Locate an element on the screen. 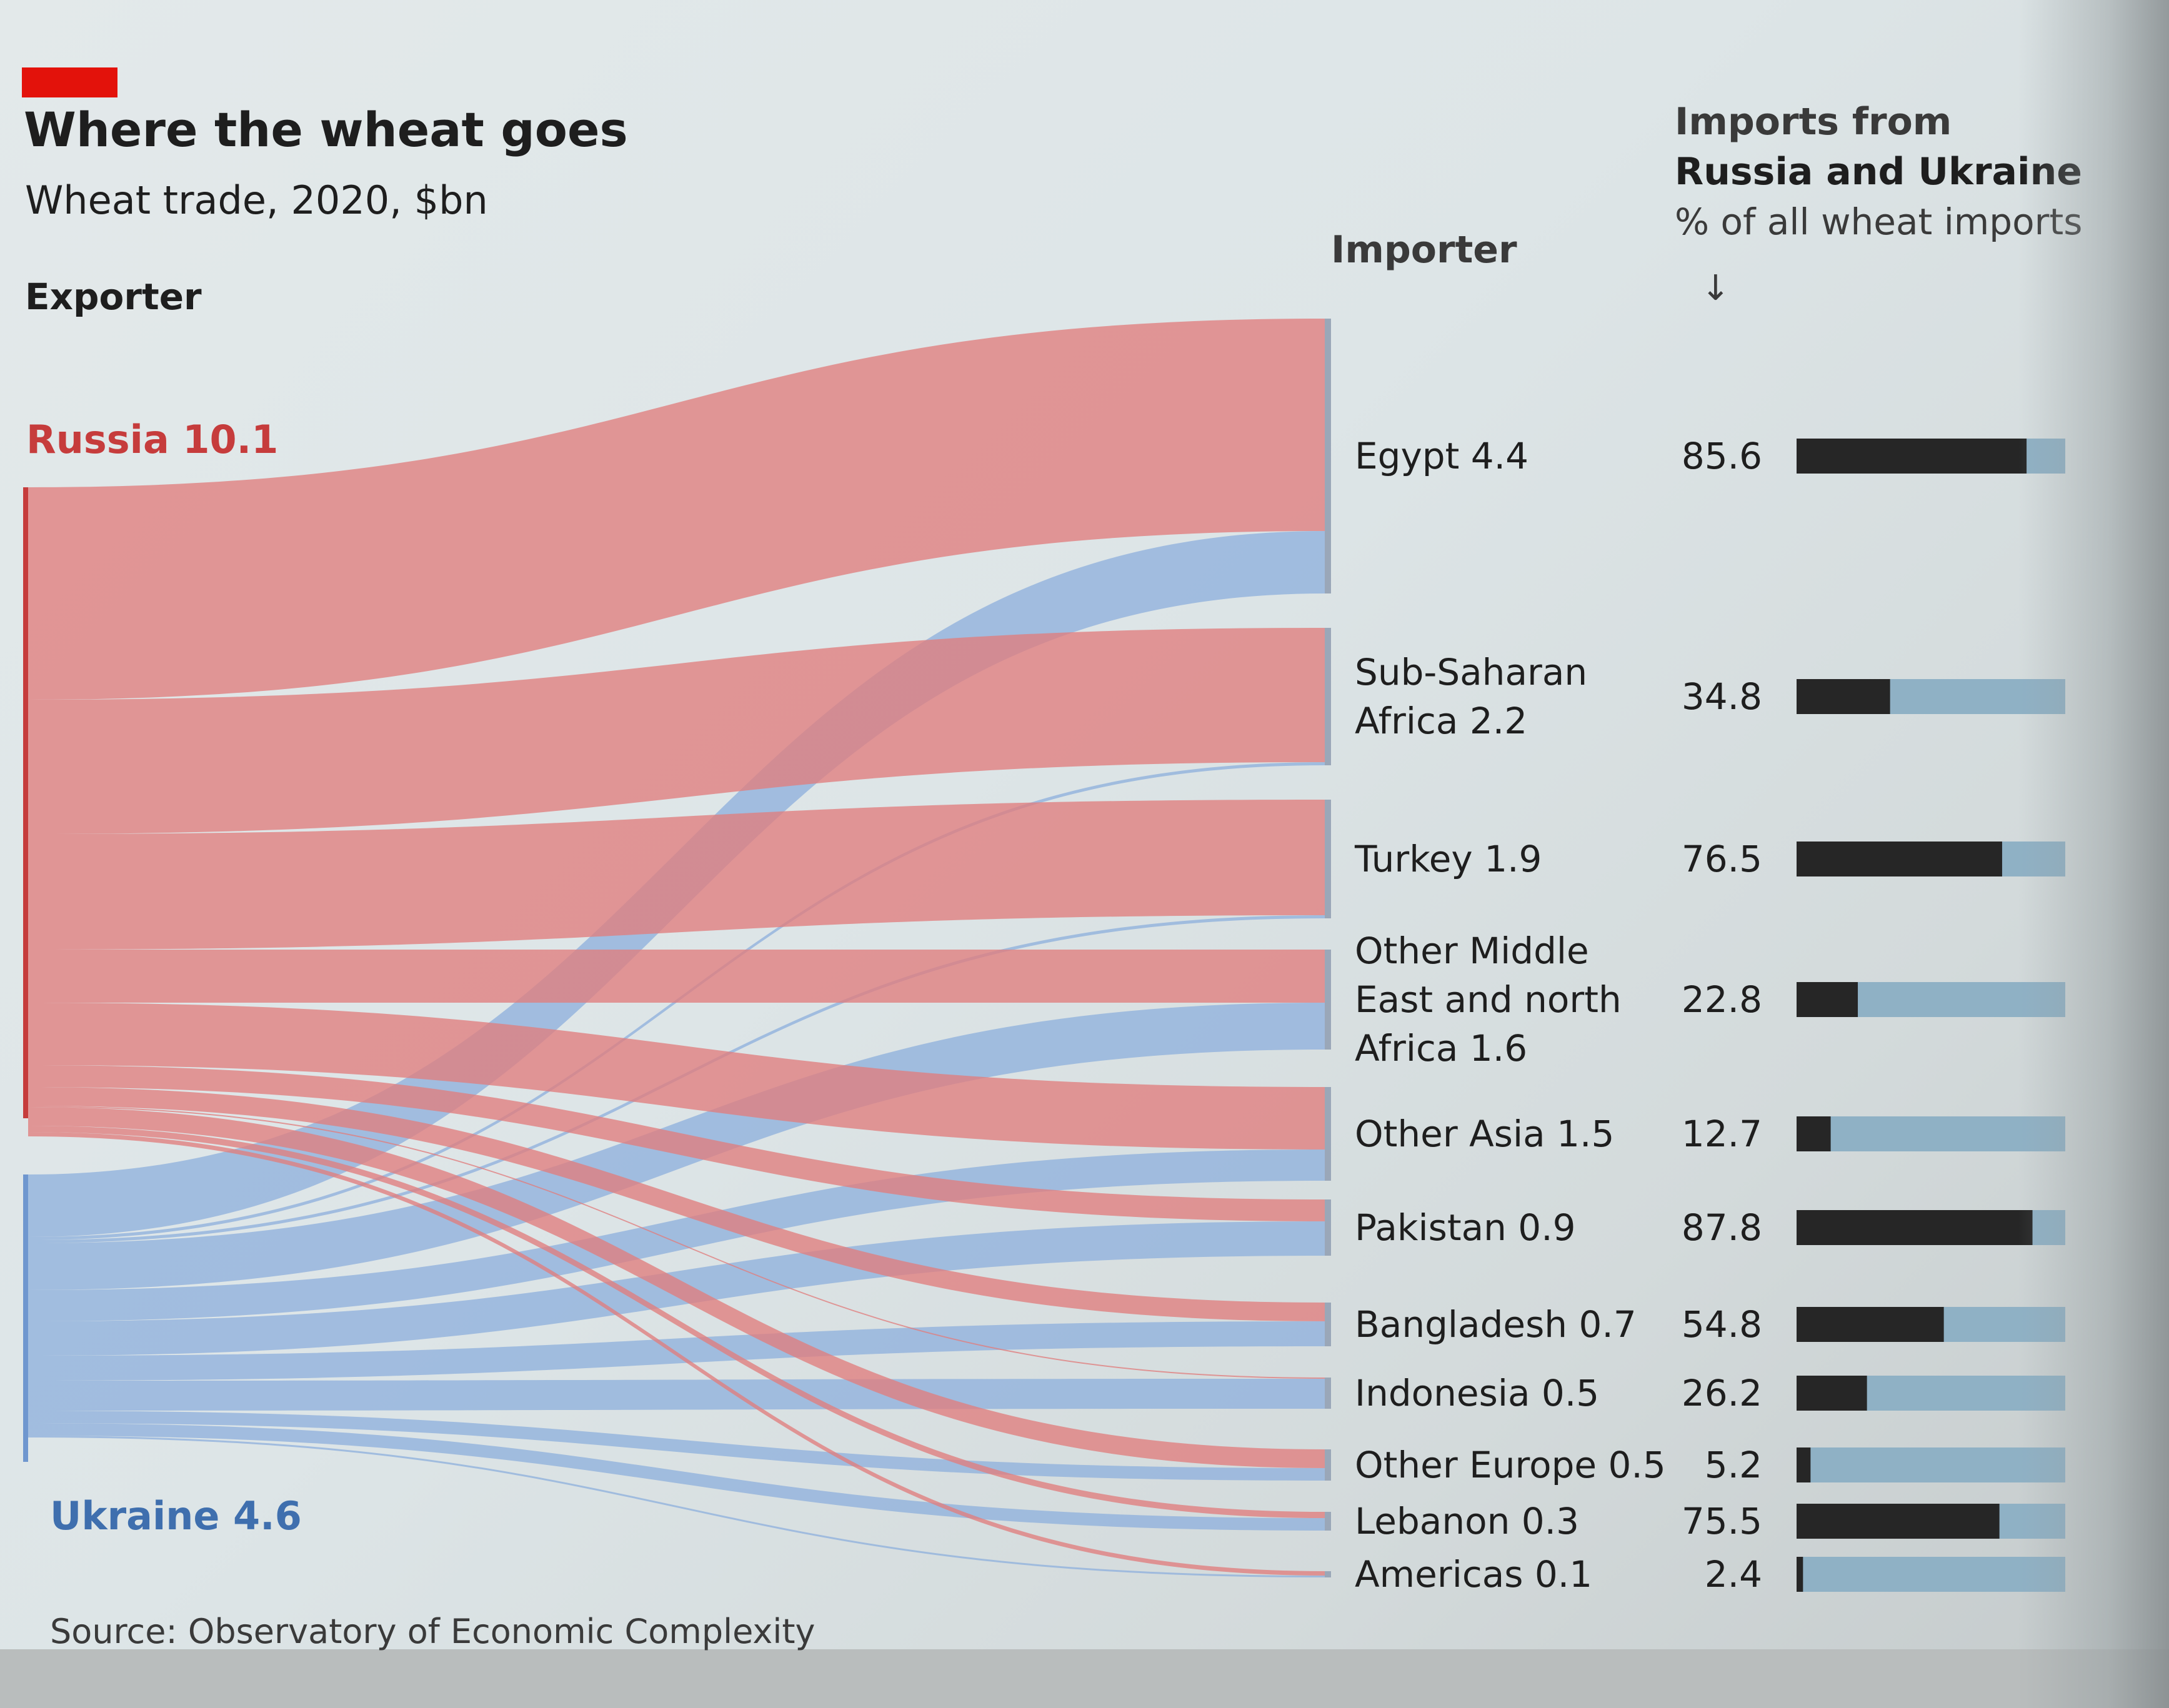  exporter-label-russia: Russia 10.1 is located at coordinates (152, 439).